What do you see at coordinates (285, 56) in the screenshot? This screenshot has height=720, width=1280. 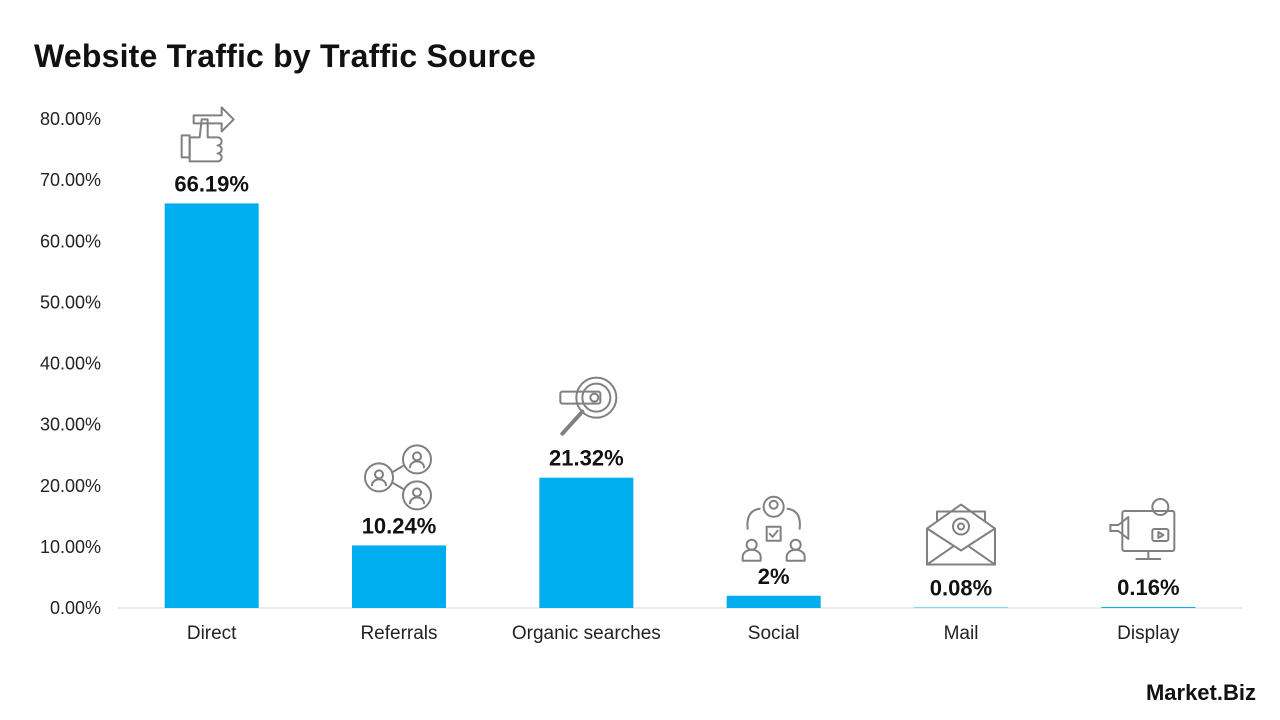 I see `chart-title: Website Traffic by Traffic Source` at bounding box center [285, 56].